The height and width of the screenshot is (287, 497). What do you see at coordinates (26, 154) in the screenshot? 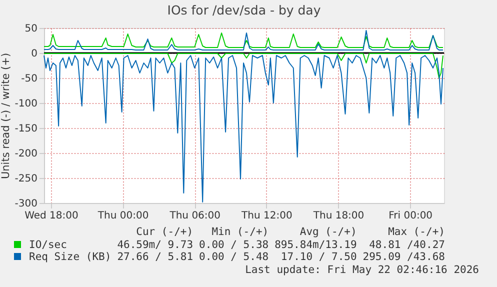
I see `y-tick-label: -200` at bounding box center [26, 154].